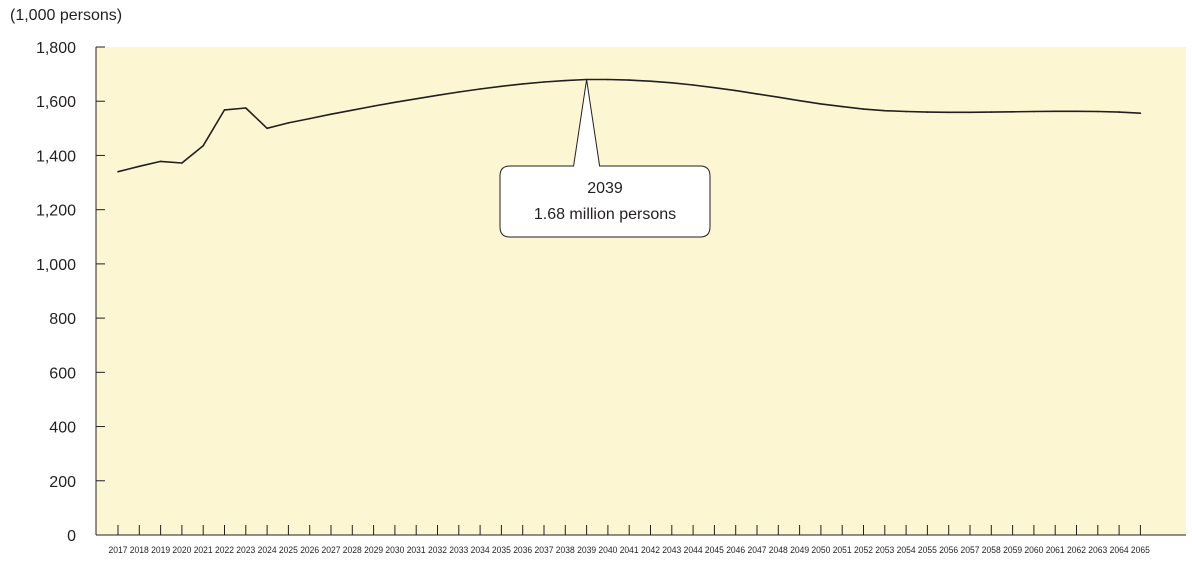 The height and width of the screenshot is (565, 1192). What do you see at coordinates (842, 550) in the screenshot?
I see `x-tick-label: 2051` at bounding box center [842, 550].